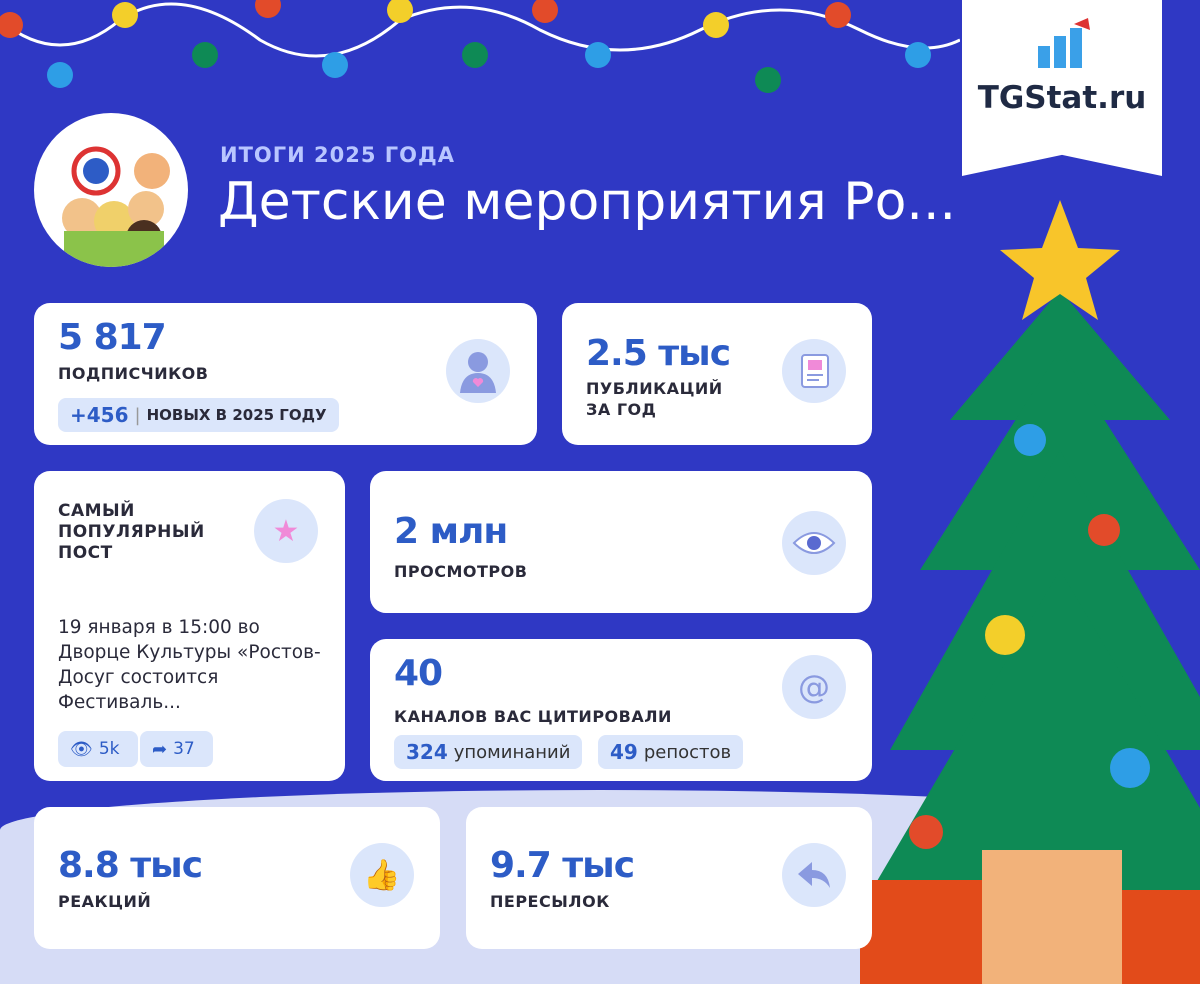 The width and height of the screenshot is (1200, 984). I want to click on star-icon: ★, so click(286, 531).